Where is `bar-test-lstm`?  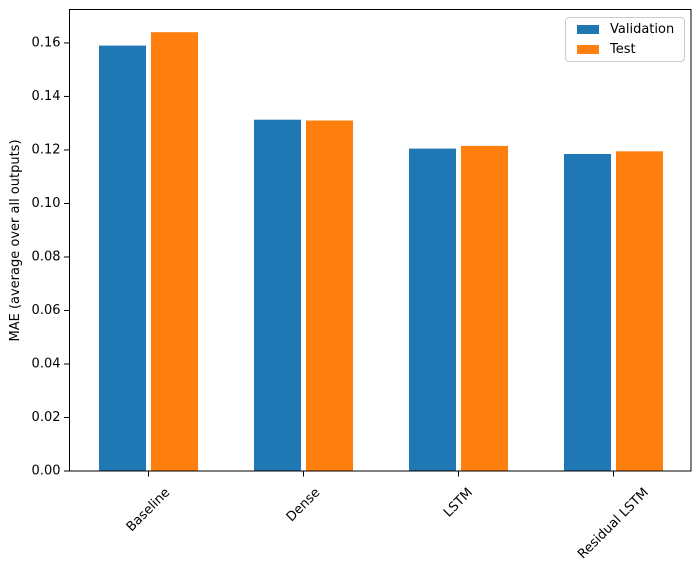 bar-test-lstm is located at coordinates (484, 308).